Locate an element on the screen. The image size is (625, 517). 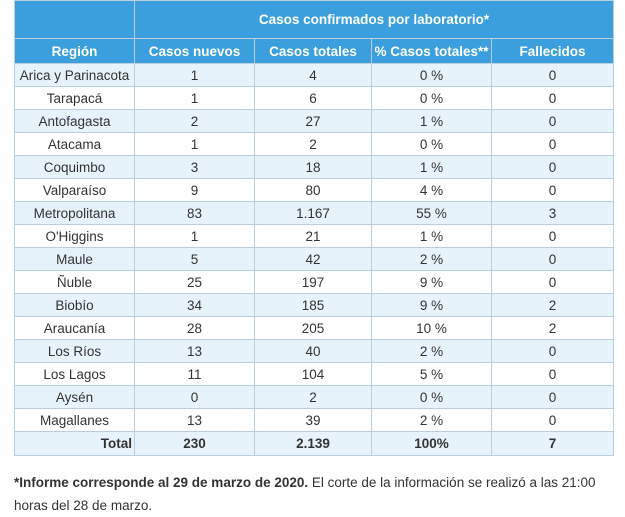
cell-region: Biobío is located at coordinates (74, 305).